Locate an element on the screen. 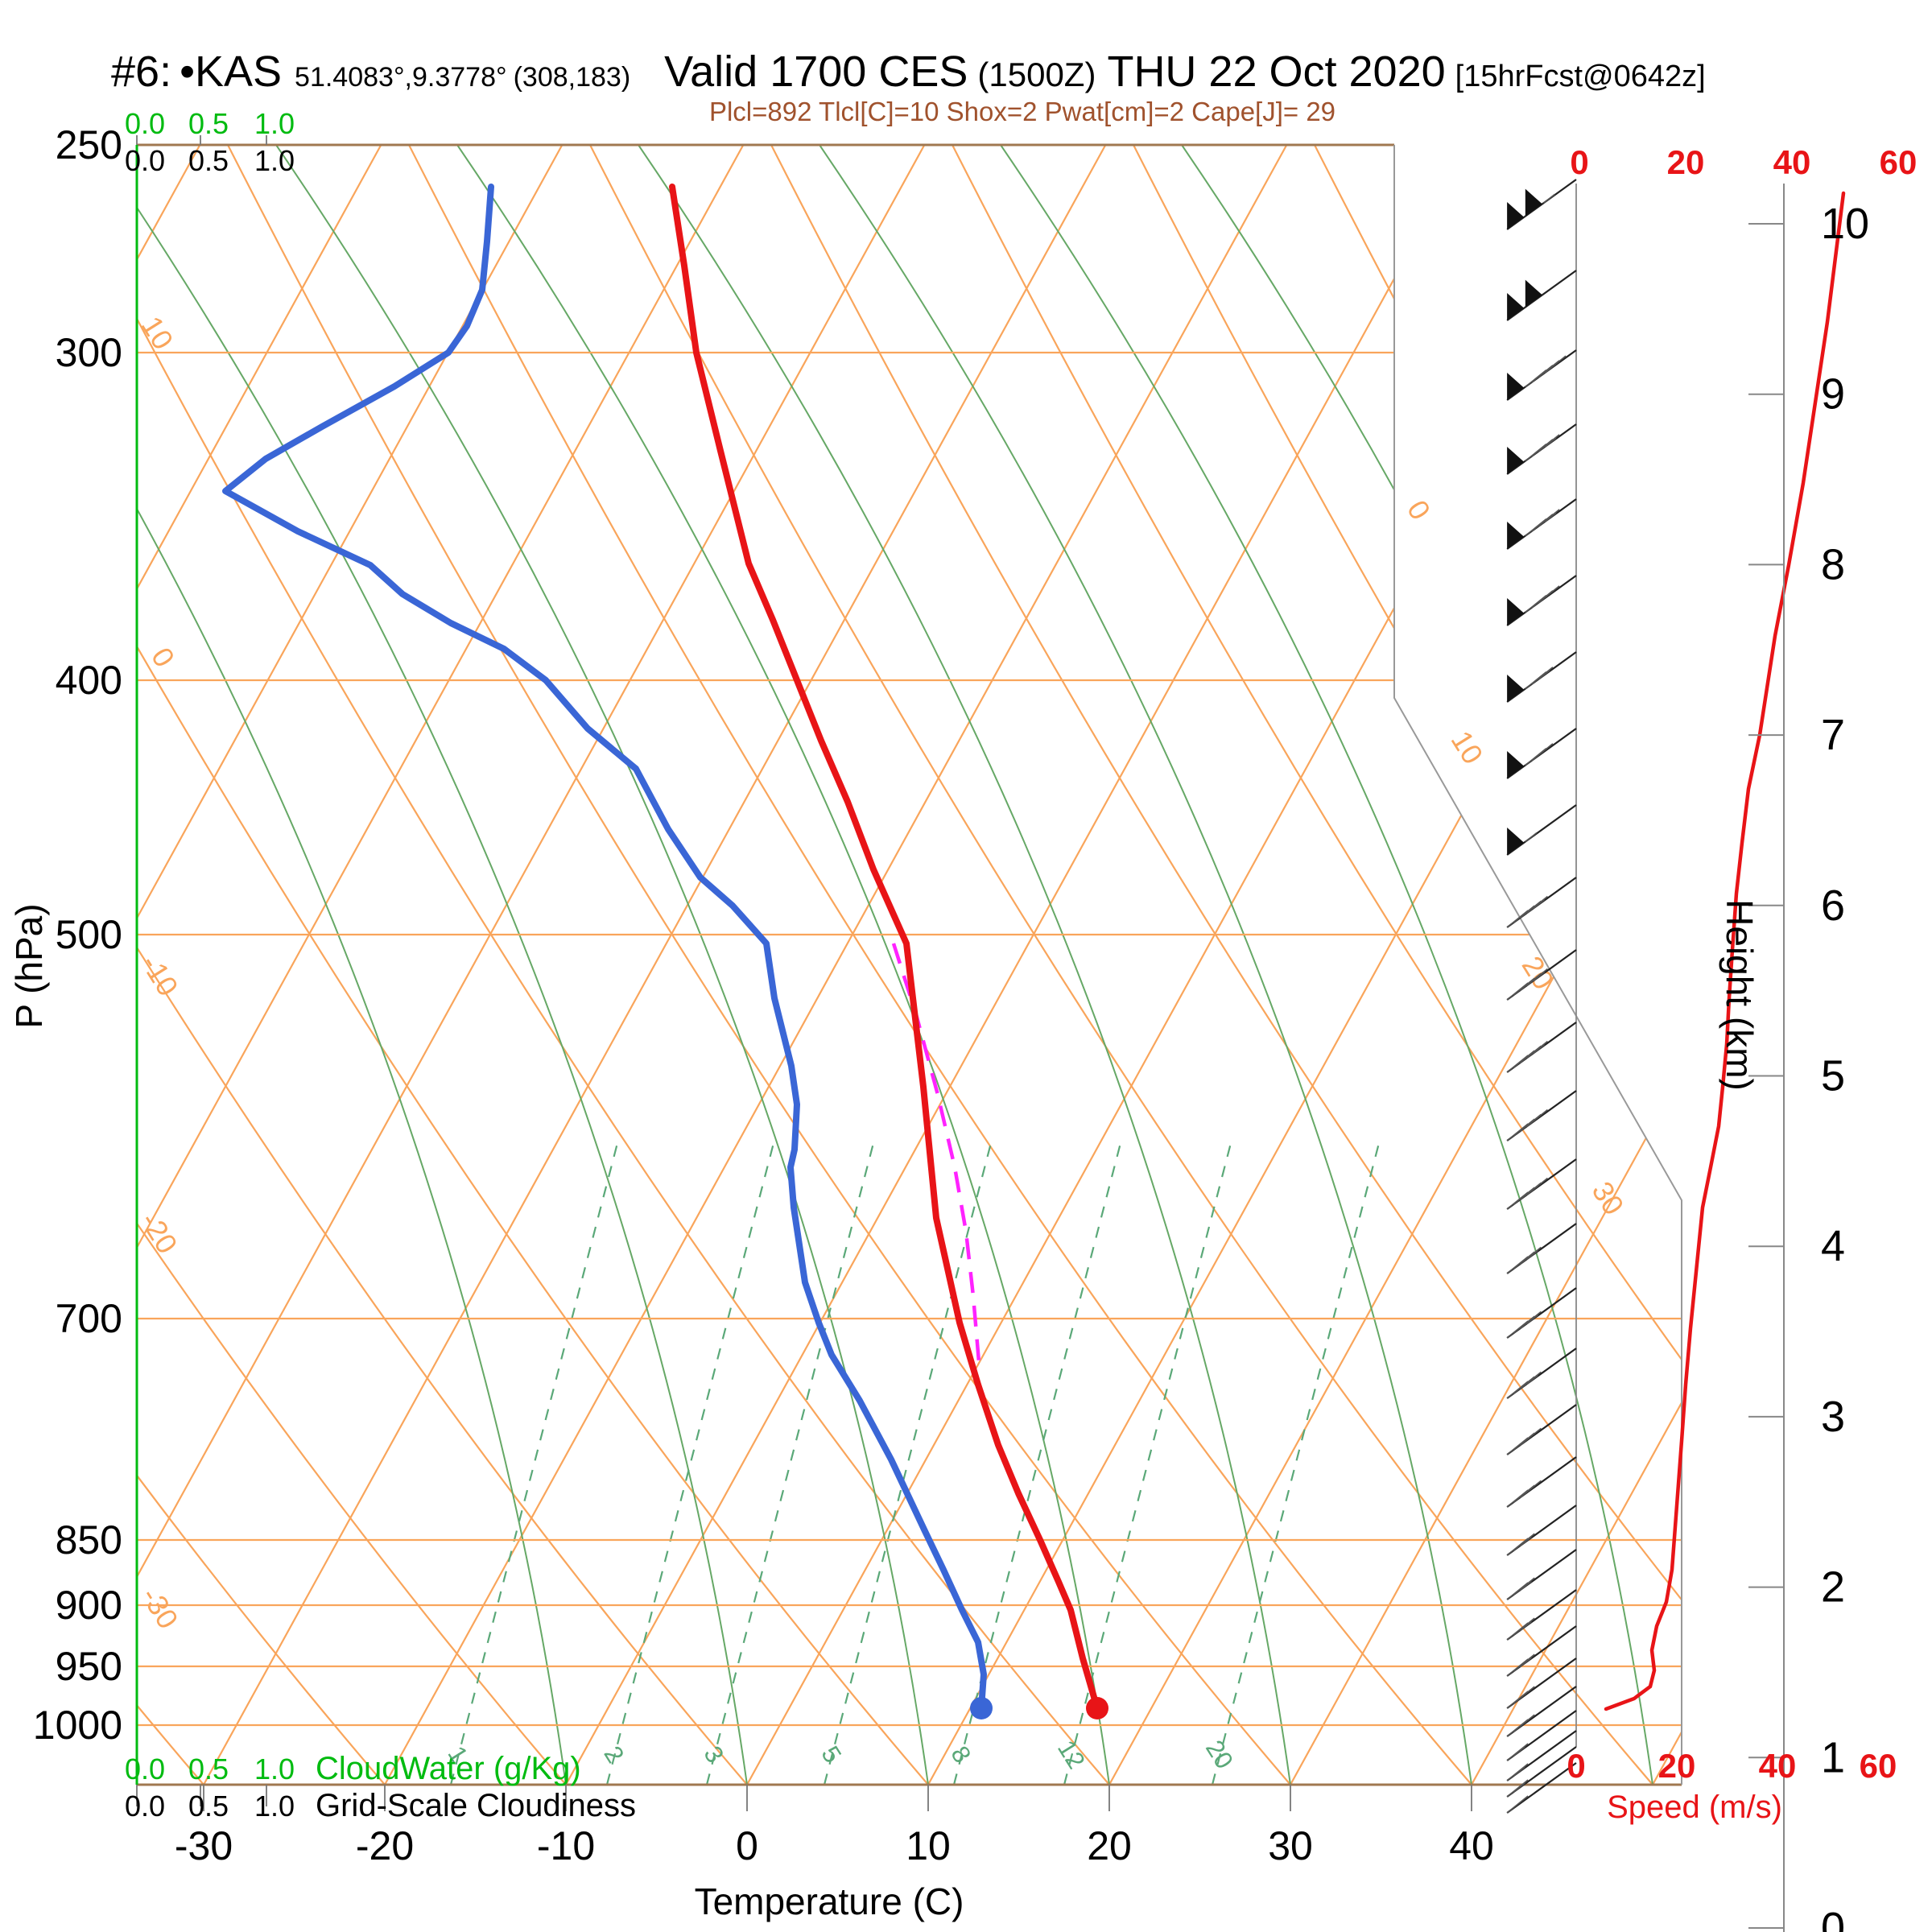 The height and width of the screenshot is (1932, 1932). temp-tick-label: -20 is located at coordinates (385, 1846).